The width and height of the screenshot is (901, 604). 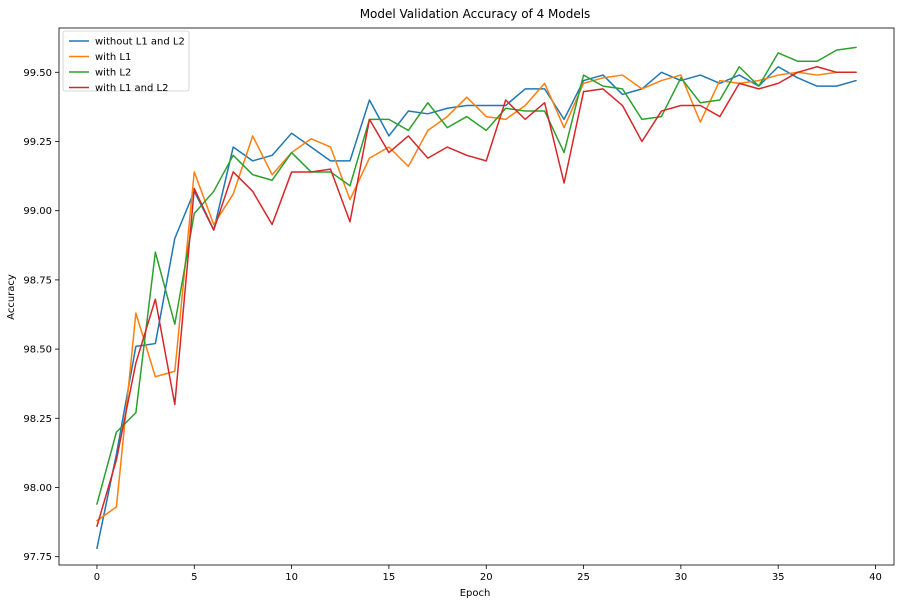 What do you see at coordinates (97, 577) in the screenshot?
I see `x-tick-label: 0` at bounding box center [97, 577].